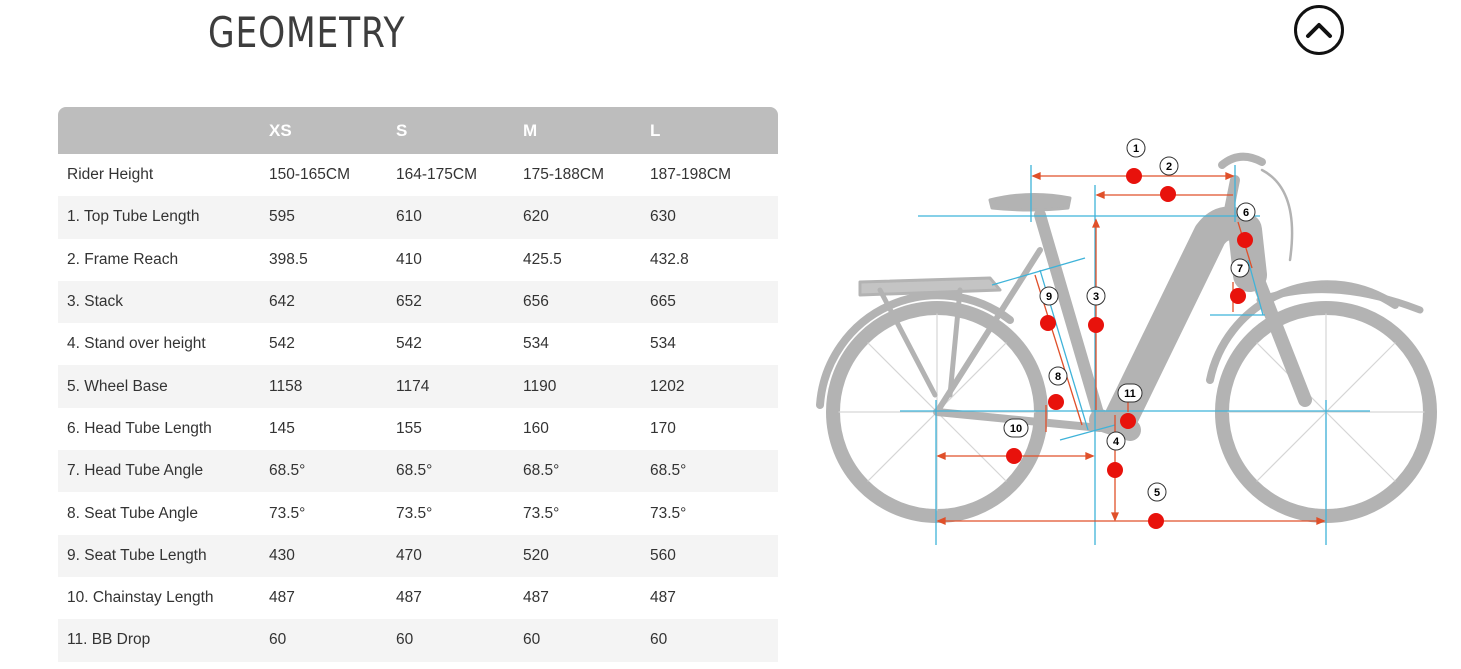 This screenshot has height=669, width=1461. Describe the element at coordinates (332, 555) in the screenshot. I see `cell-xs: 430` at that location.